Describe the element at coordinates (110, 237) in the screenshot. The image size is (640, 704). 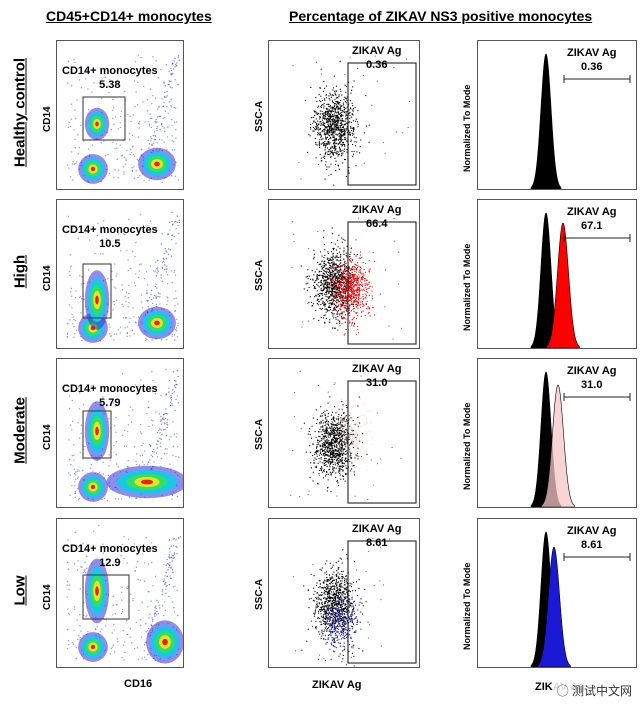
I see `monocyte-gate-label: CD14+ monocytes 10.5` at that location.